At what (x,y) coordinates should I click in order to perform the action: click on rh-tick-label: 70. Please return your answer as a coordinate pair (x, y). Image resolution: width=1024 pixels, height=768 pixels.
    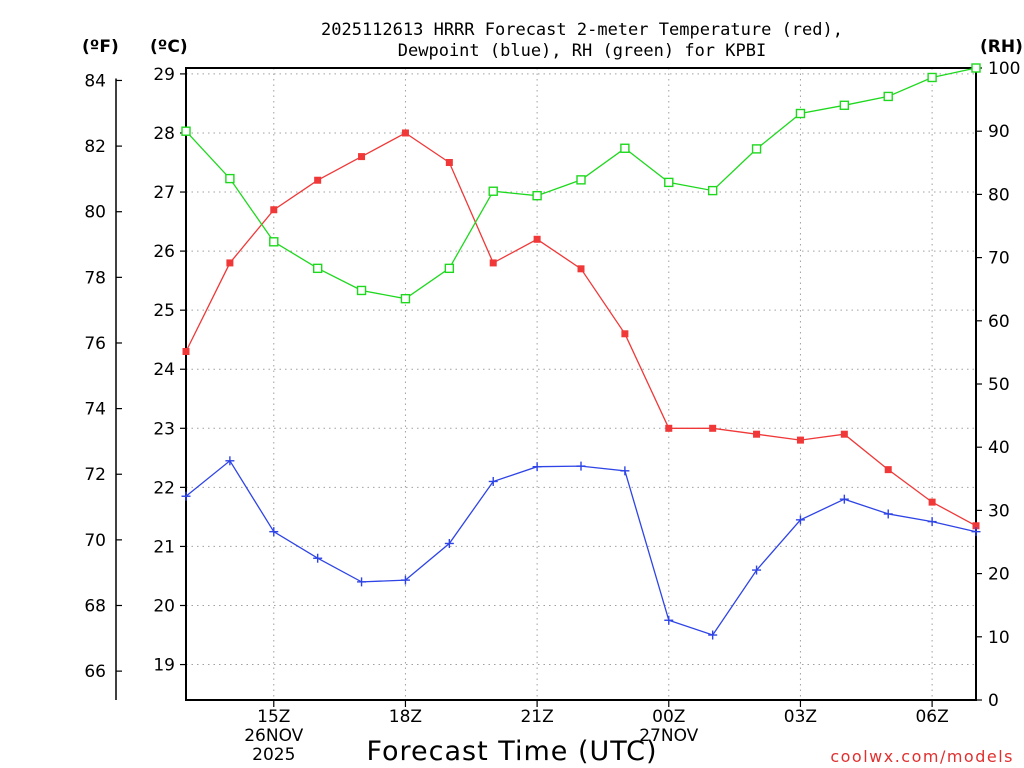
    Looking at the image, I should click on (999, 259).